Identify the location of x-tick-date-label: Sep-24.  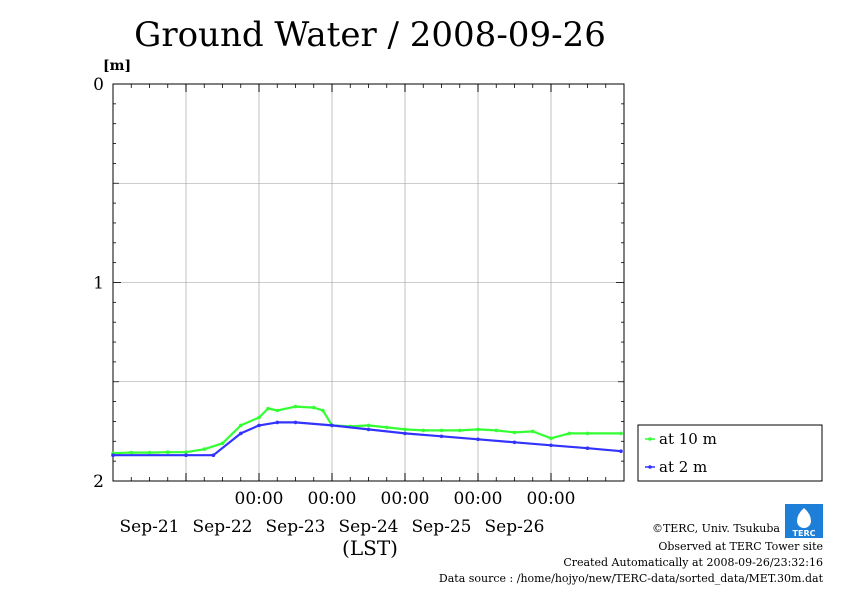
(369, 527).